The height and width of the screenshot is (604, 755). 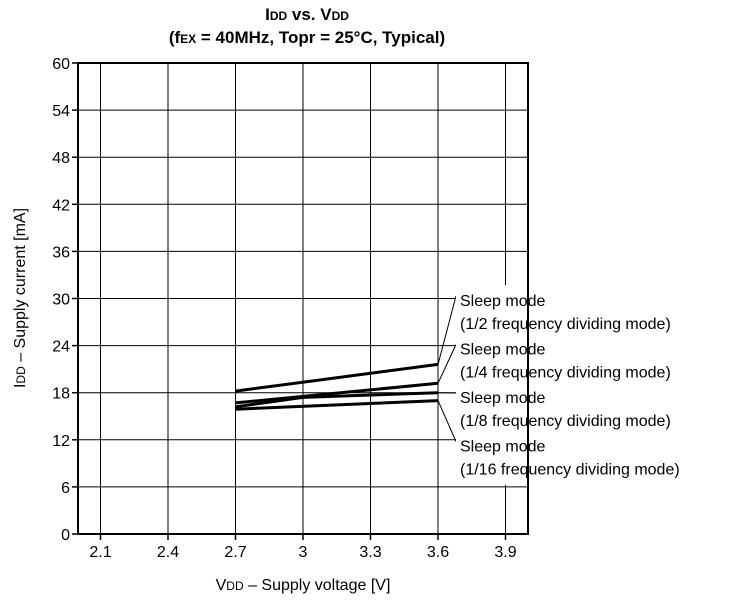 What do you see at coordinates (307, 14) in the screenshot?
I see `chart-title-line1: IDD vs. VDD` at bounding box center [307, 14].